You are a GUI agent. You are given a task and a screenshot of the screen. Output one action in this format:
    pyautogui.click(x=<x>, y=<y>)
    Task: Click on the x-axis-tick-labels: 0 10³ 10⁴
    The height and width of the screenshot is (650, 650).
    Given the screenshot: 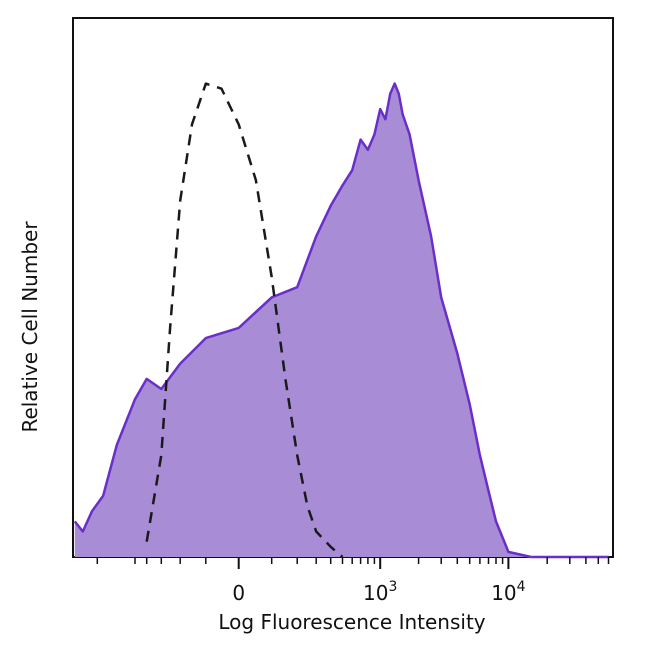 What is the action you would take?
    pyautogui.click(x=378, y=592)
    